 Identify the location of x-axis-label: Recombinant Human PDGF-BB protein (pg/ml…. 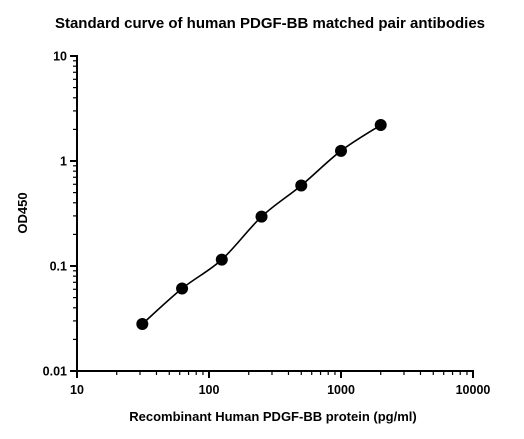
(272, 416).